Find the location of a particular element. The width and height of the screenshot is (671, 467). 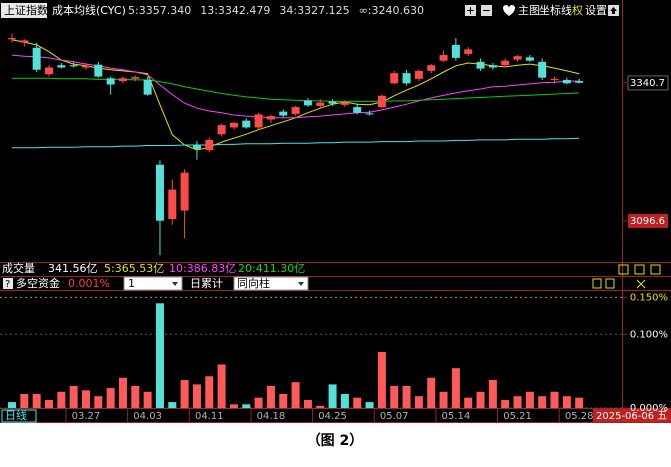

period-label: 日线 is located at coordinates (16, 415).